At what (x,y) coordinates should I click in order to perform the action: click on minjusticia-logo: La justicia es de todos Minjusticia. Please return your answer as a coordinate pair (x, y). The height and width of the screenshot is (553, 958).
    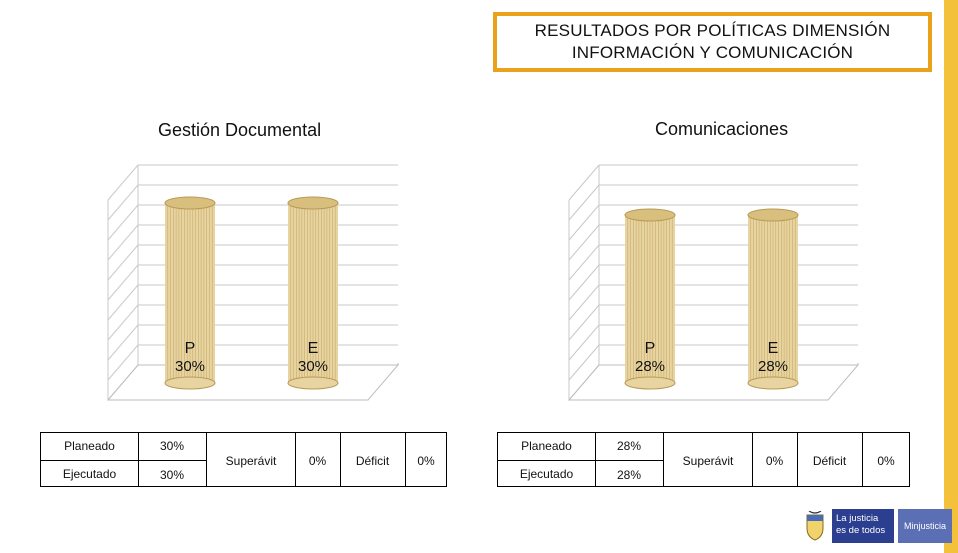
    Looking at the image, I should click on (874, 526).